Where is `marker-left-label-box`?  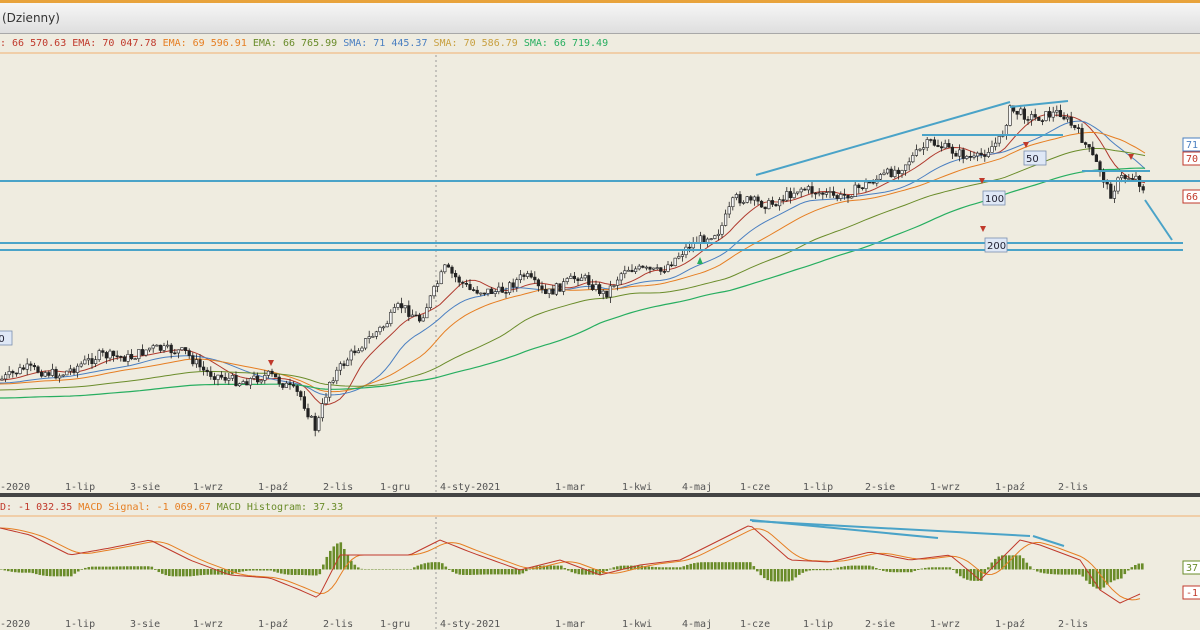
marker-left-label-box is located at coordinates (6, 338).